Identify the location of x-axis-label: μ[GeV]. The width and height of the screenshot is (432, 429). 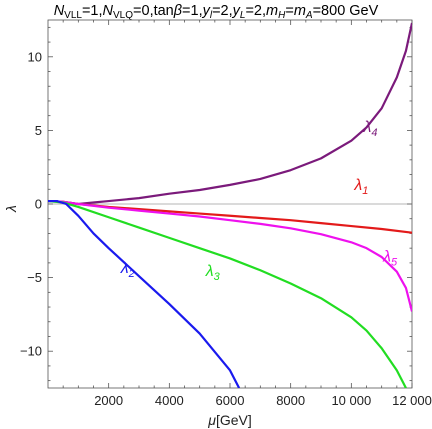
(229, 420).